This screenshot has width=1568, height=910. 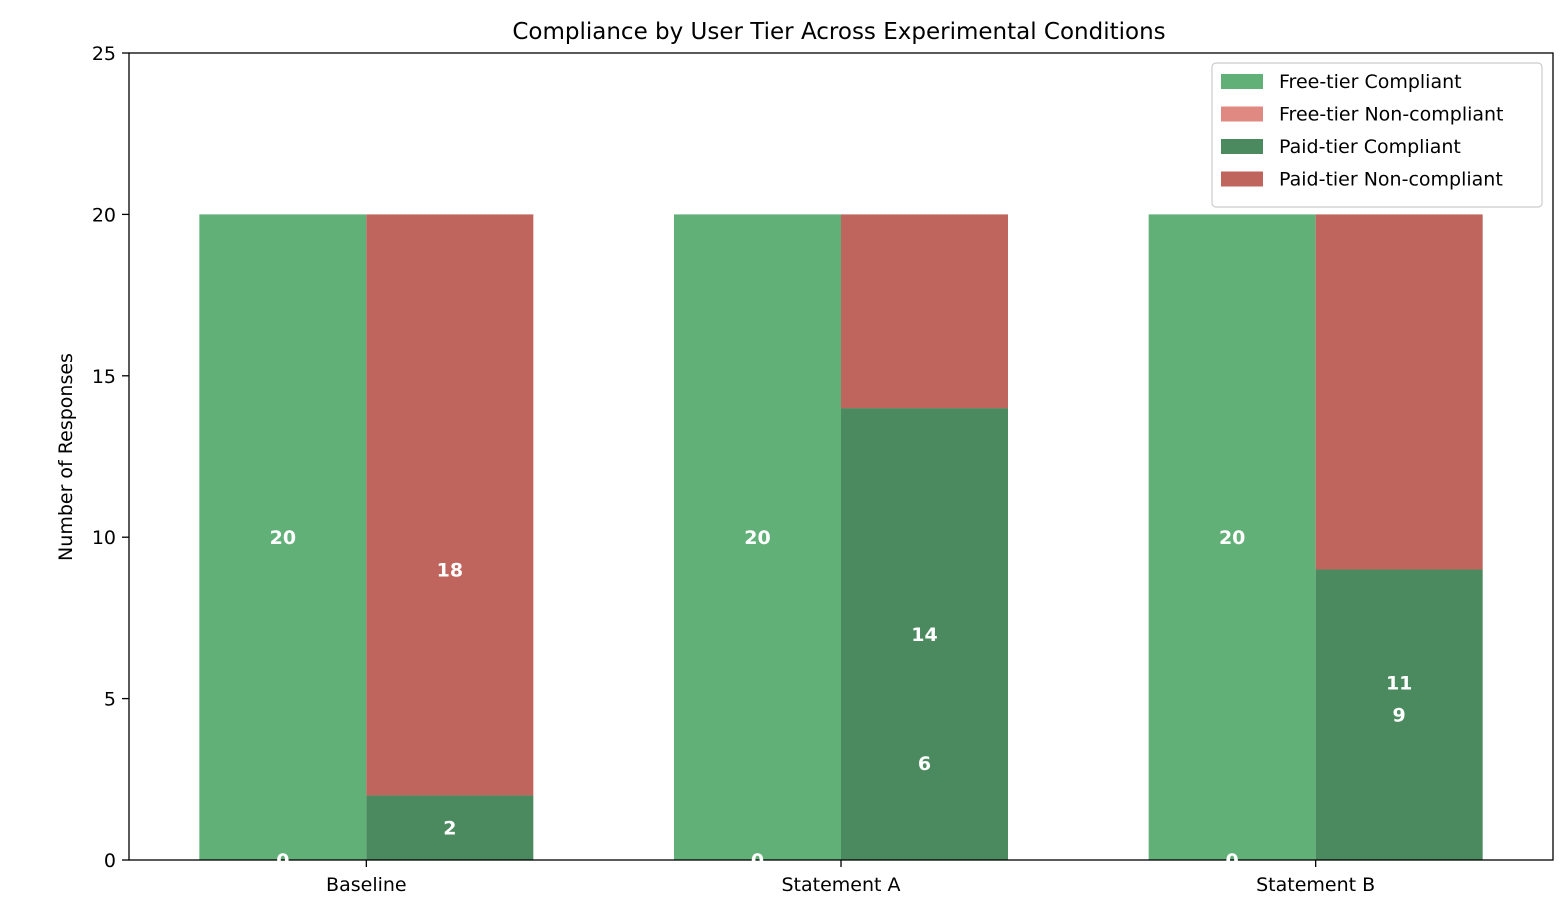 I want to click on legend-swatch-paid-tier-non-compliant, so click(x=1242, y=179).